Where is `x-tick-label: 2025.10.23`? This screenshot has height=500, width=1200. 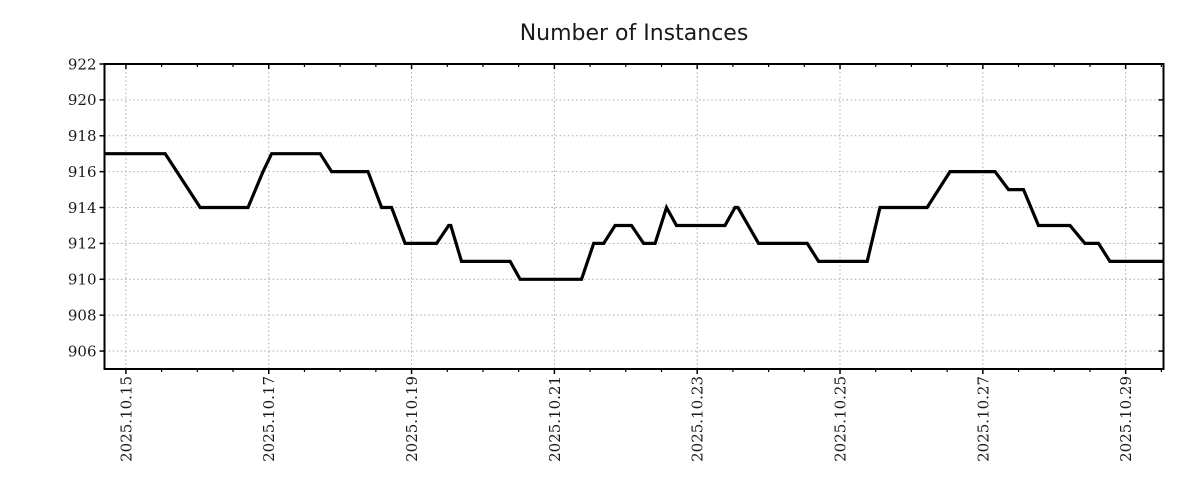 x-tick-label: 2025.10.23 is located at coordinates (698, 419).